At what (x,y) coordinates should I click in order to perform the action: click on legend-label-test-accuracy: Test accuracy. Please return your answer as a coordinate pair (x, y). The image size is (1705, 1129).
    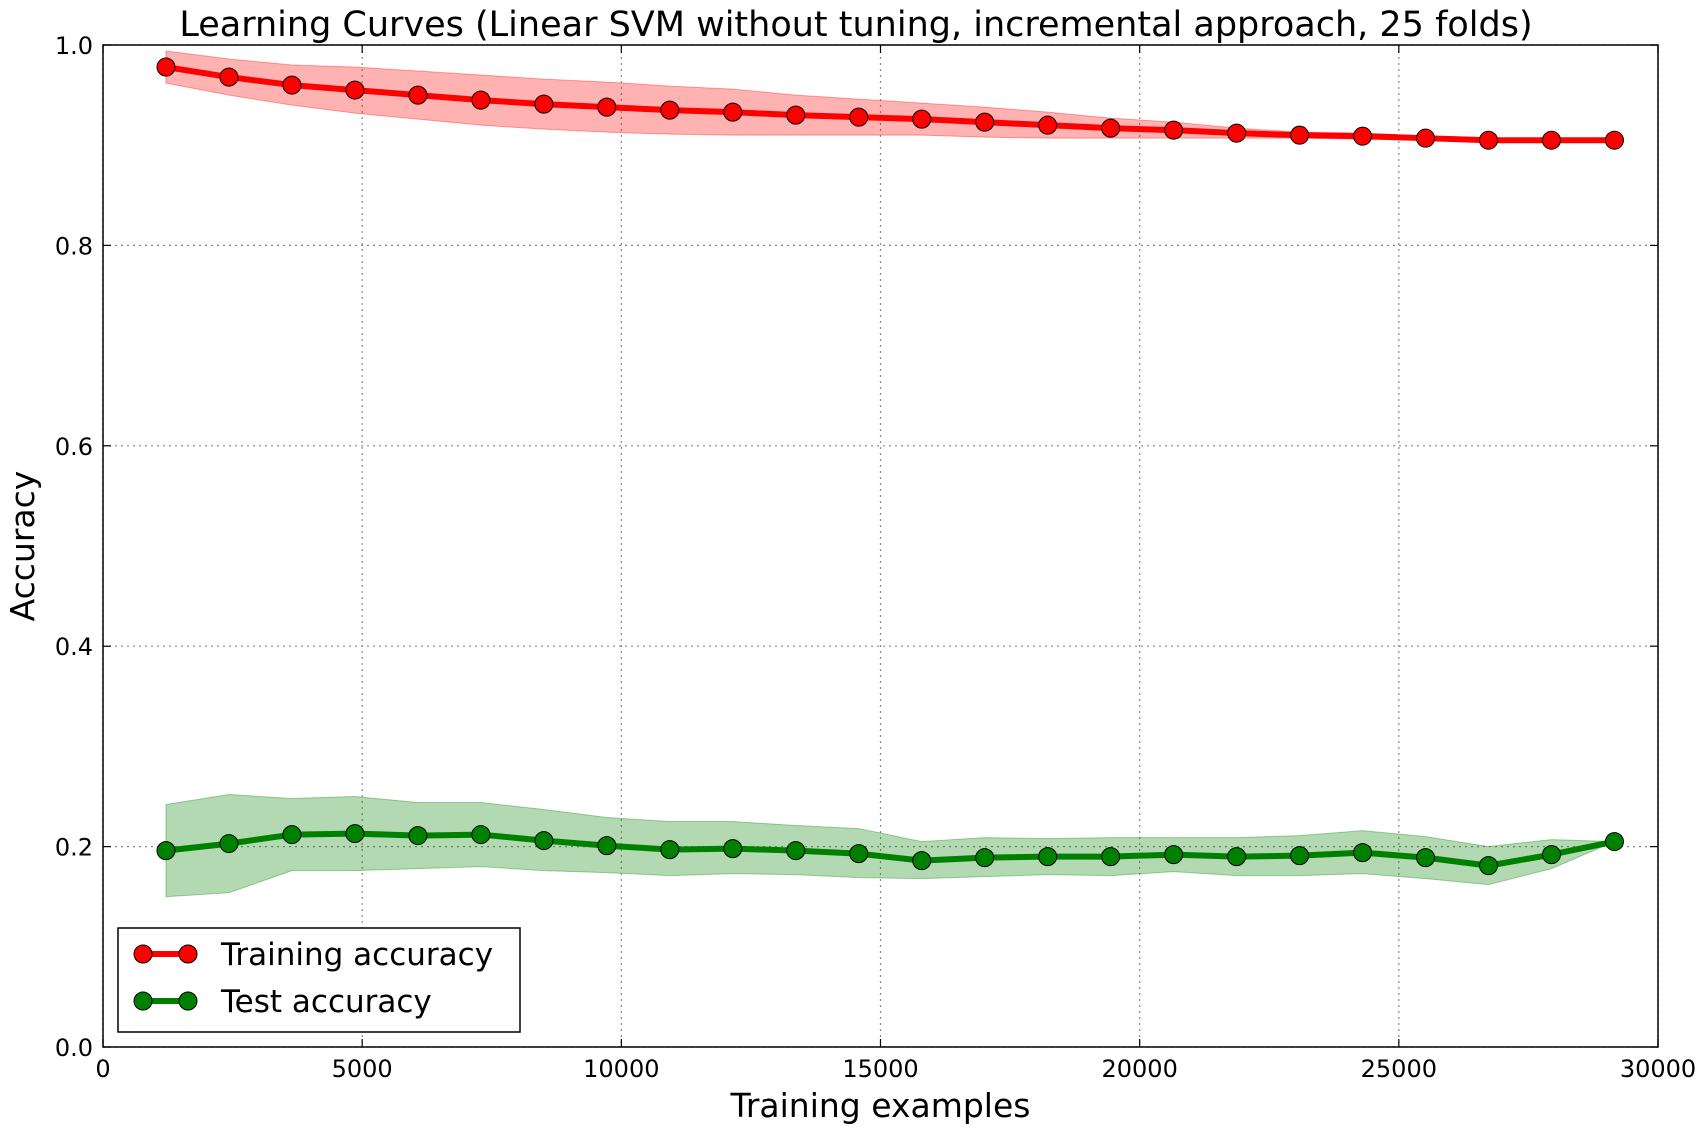
    Looking at the image, I should click on (326, 1002).